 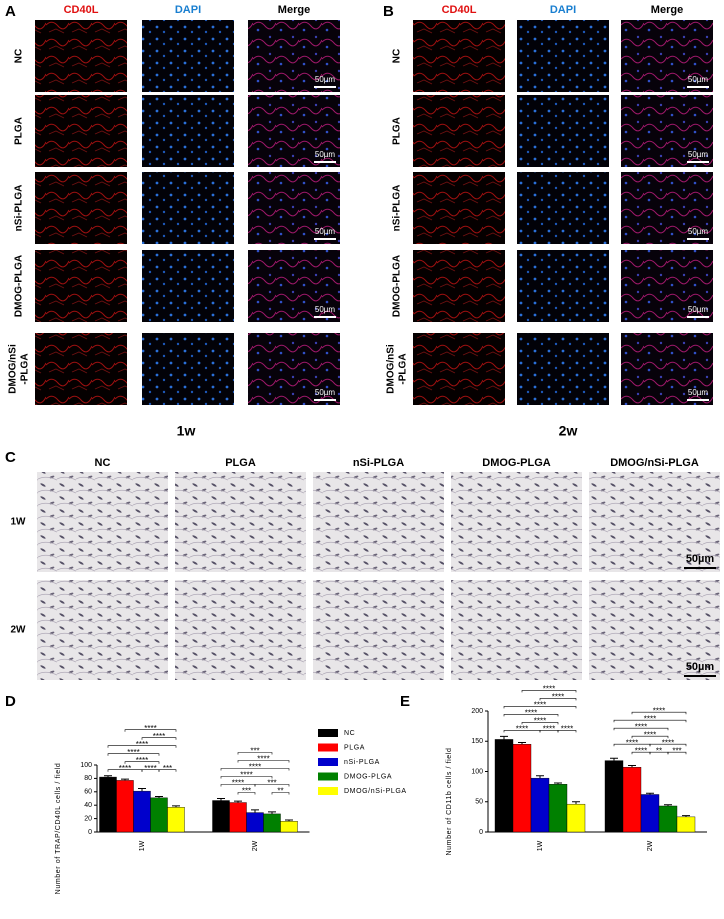 What do you see at coordinates (349, 733) in the screenshot?
I see `legend-label: NC` at bounding box center [349, 733].